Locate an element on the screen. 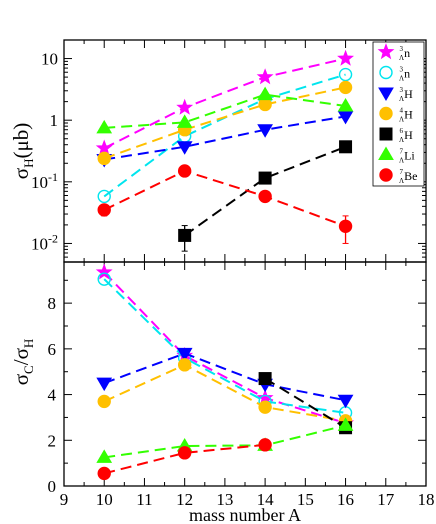 Image resolution: width=436 pixels, height=524 pixels. legend-entry: 4 ΛH is located at coordinates (396, 115).